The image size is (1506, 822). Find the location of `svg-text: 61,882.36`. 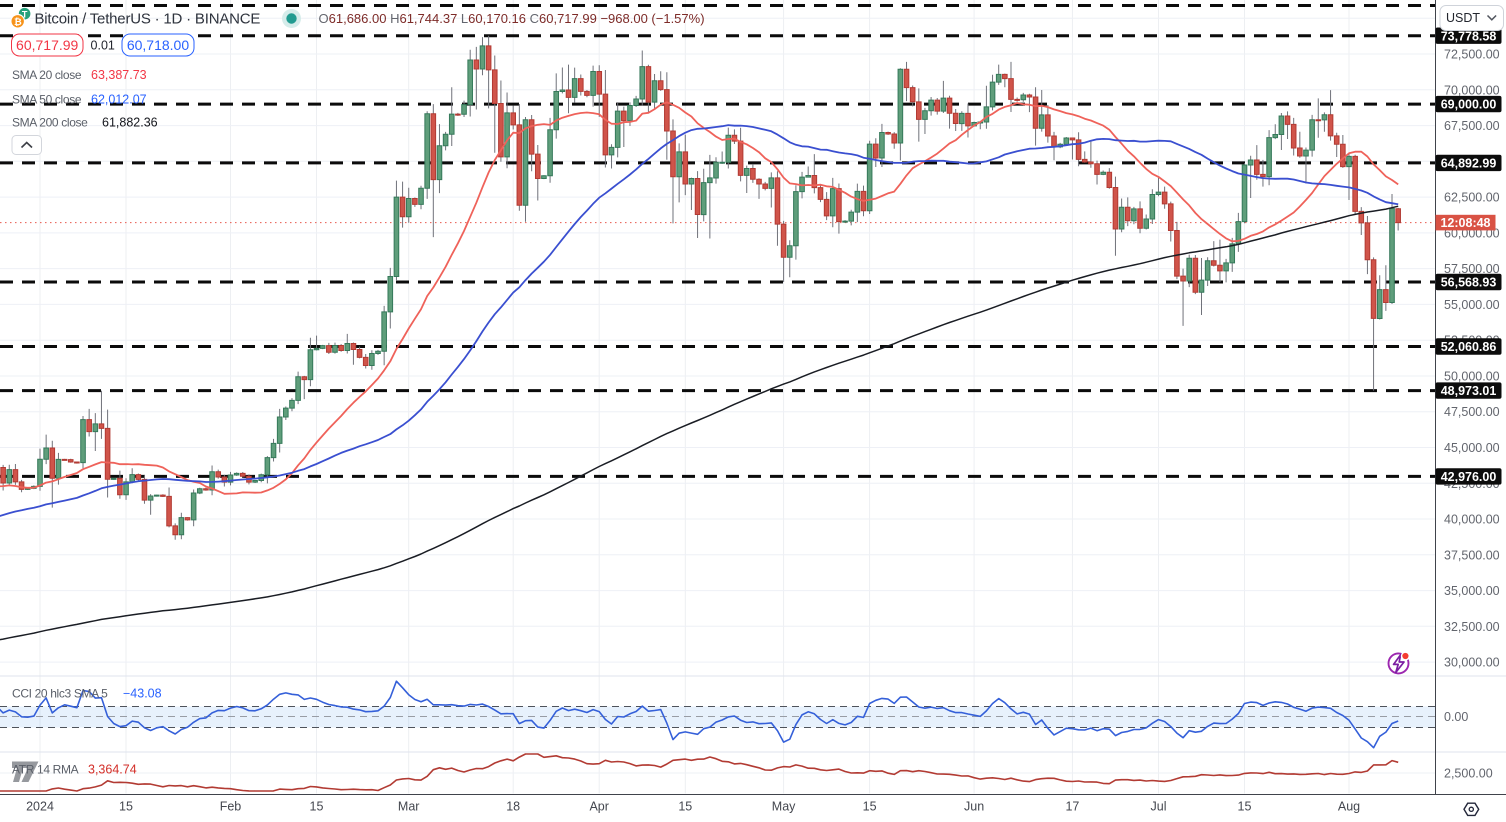

svg-text: 61,882.36 is located at coordinates (130, 123).